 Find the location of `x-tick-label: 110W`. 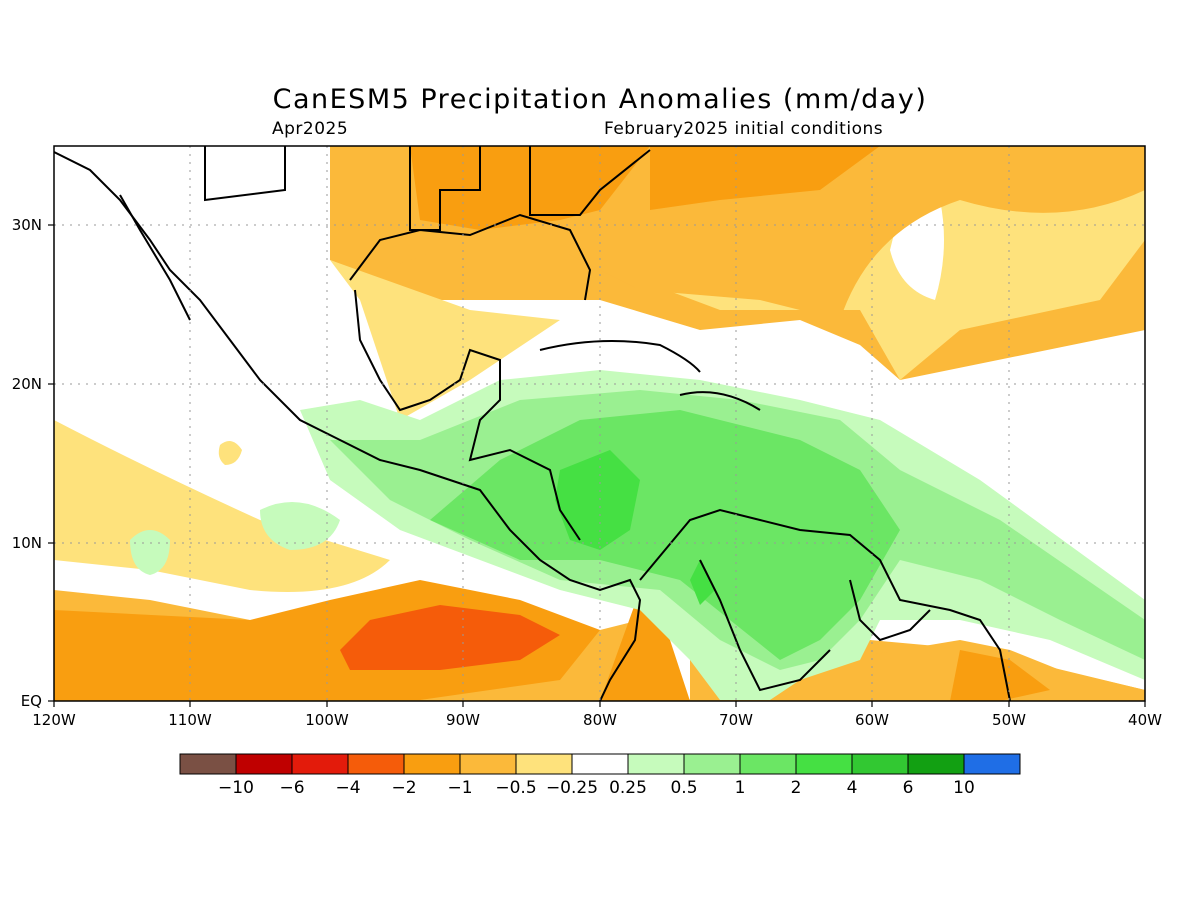

x-tick-label: 110W is located at coordinates (190, 720).